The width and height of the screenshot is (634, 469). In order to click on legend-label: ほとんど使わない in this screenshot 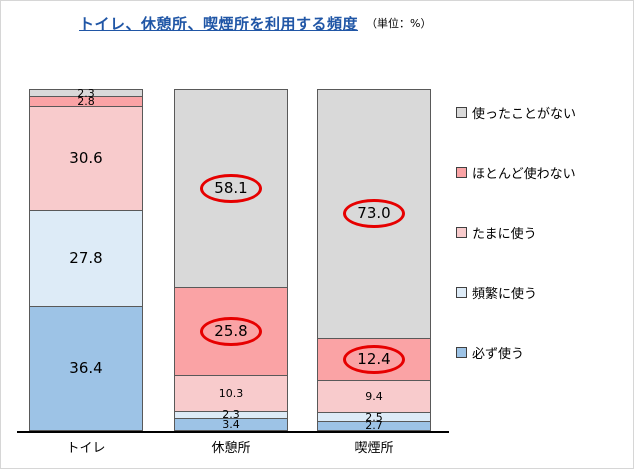, I will do `click(524, 174)`.